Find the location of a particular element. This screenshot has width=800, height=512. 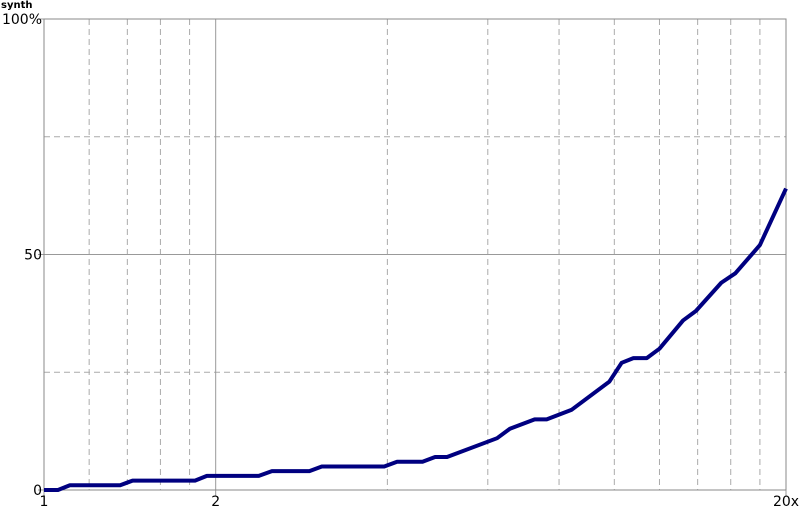

y-tick-label: 50 is located at coordinates (33, 256).